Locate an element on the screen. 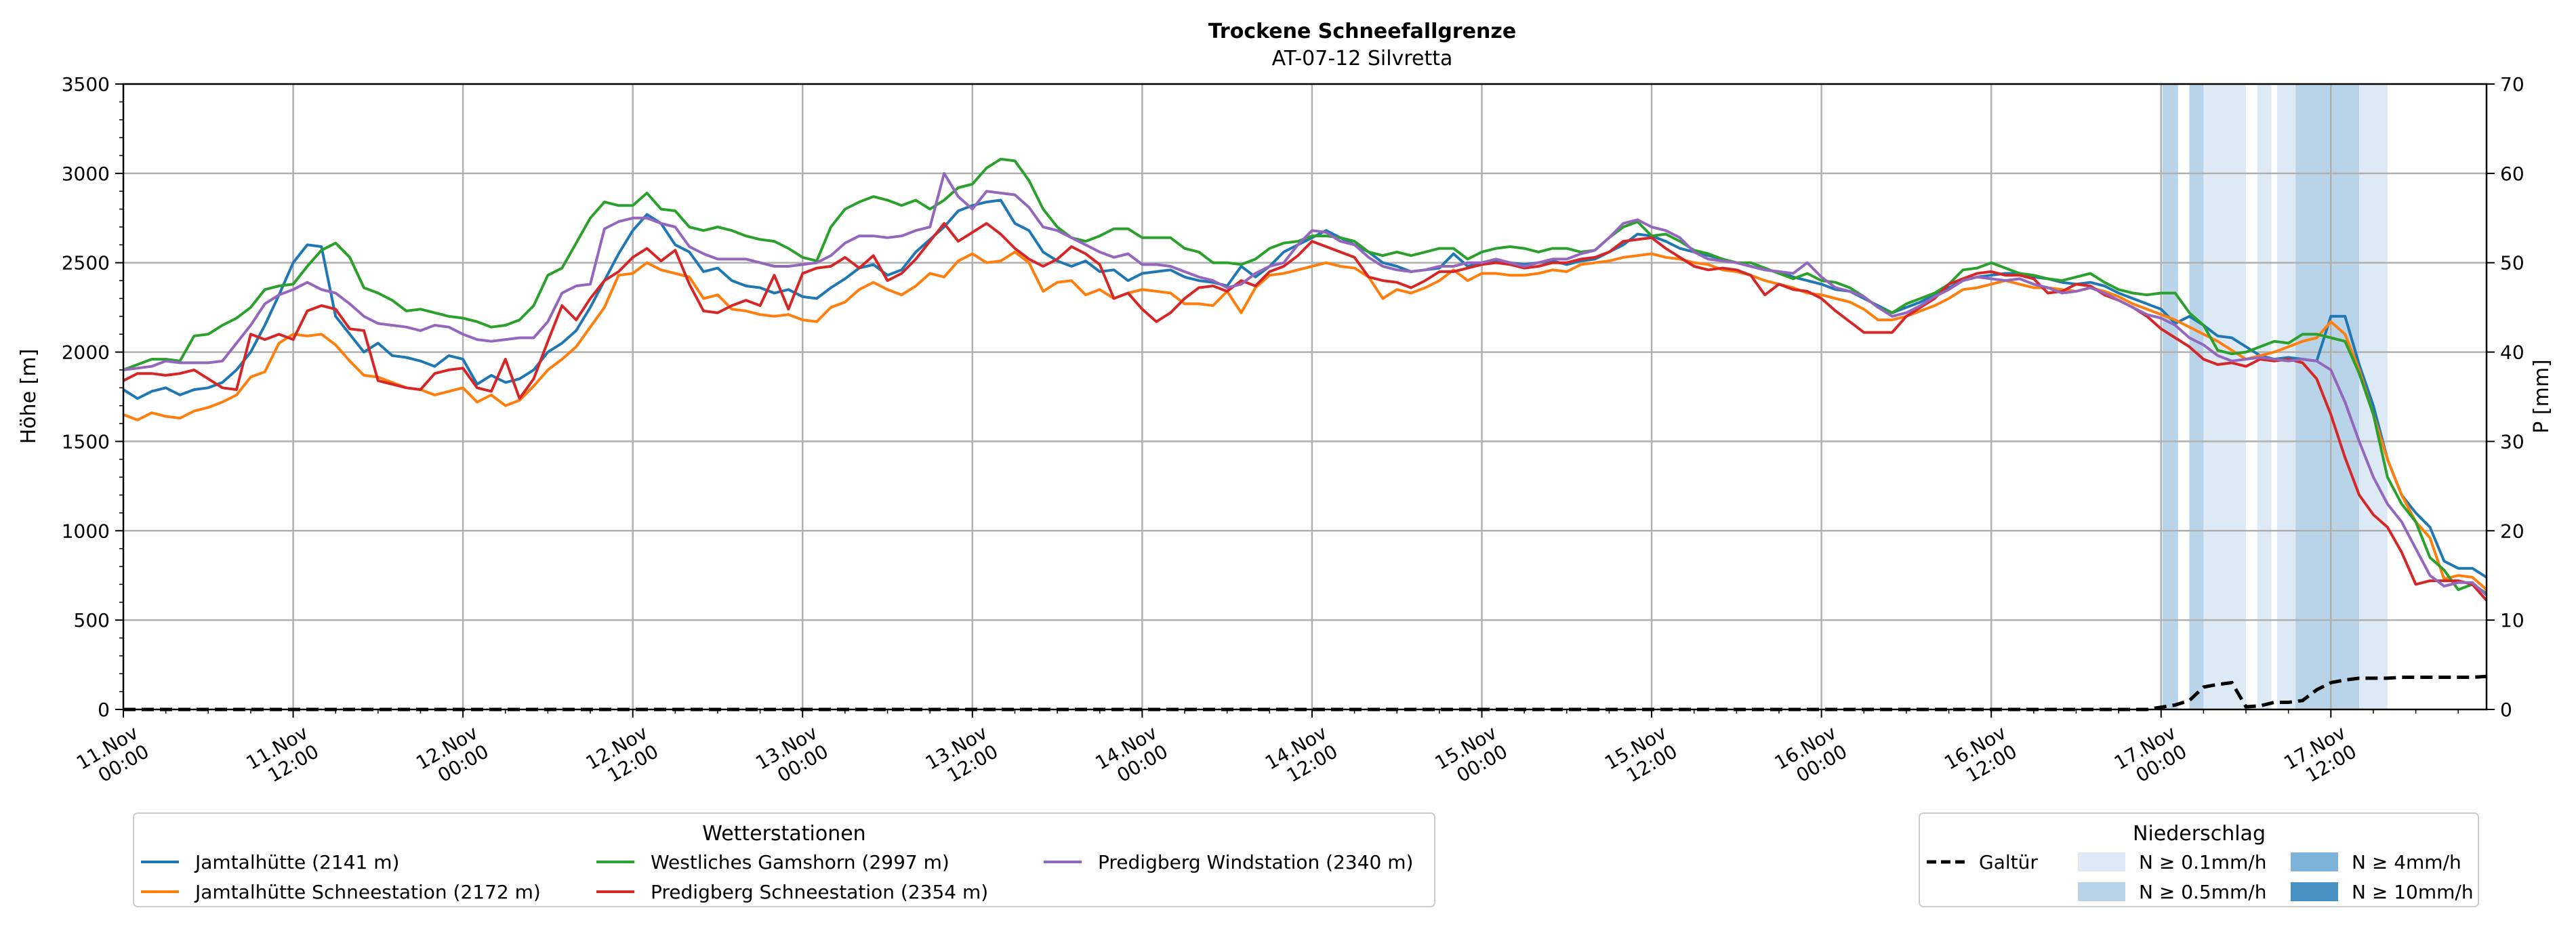  precip-galtur-line is located at coordinates (1305, 692).